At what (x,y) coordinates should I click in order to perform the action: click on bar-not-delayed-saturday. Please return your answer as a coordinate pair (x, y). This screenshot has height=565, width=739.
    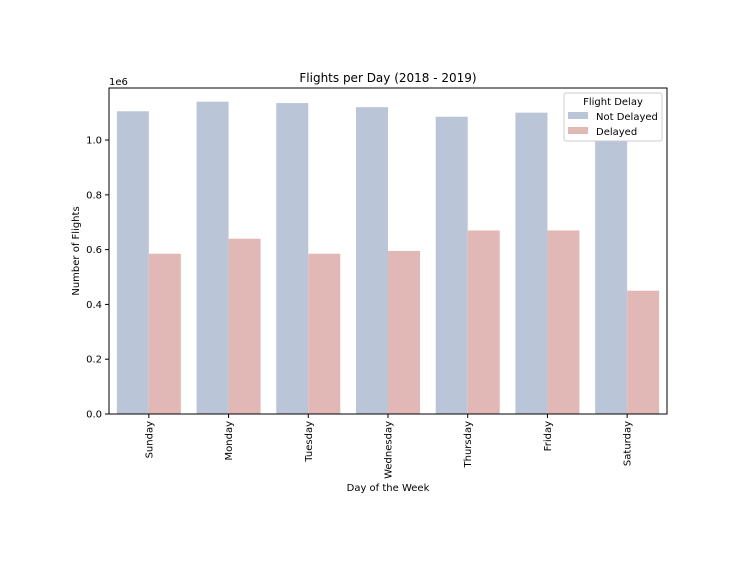
    Looking at the image, I should click on (611, 277).